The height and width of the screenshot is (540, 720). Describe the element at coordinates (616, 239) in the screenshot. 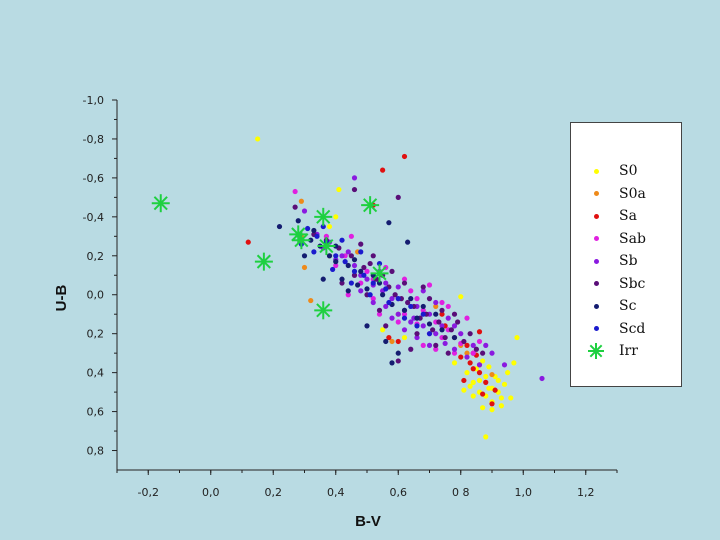

I see `legend-item-sab: Sab` at that location.